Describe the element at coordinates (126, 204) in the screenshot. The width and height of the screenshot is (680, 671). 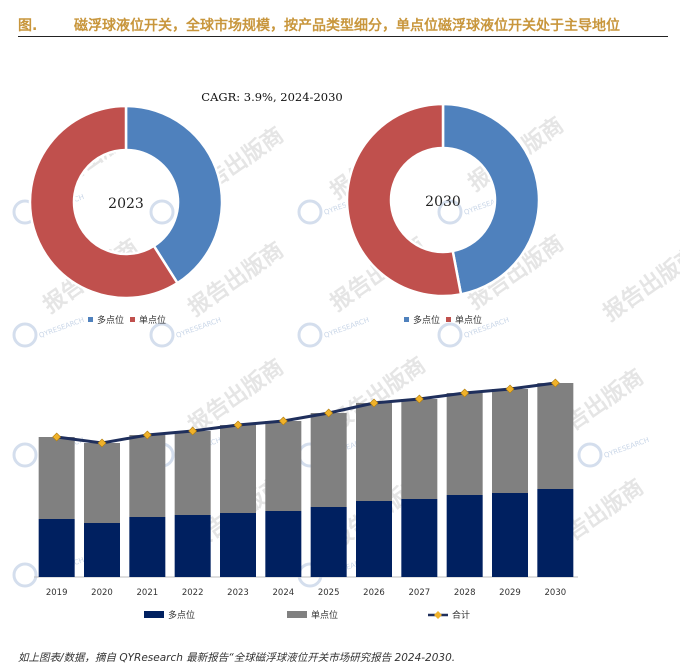
I see `donut-center-label: 2023` at that location.